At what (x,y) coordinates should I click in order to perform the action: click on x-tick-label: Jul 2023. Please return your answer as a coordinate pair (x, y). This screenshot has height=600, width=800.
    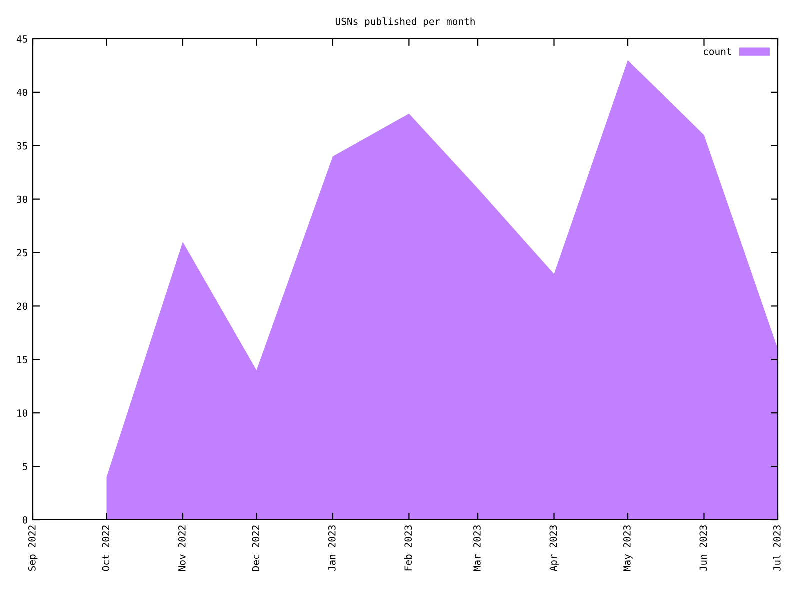
    Looking at the image, I should click on (777, 549).